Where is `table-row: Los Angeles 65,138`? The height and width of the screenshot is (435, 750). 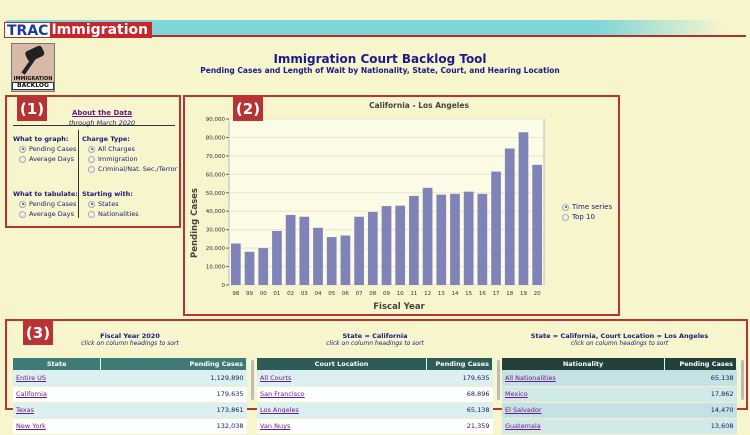
table-row: Los Angeles 65,138 is located at coordinates (375, 410).